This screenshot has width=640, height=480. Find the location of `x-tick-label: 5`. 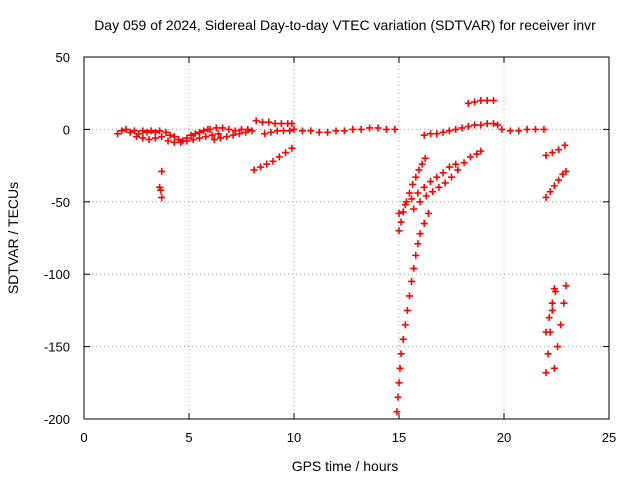

x-tick-label: 5 is located at coordinates (188, 437).